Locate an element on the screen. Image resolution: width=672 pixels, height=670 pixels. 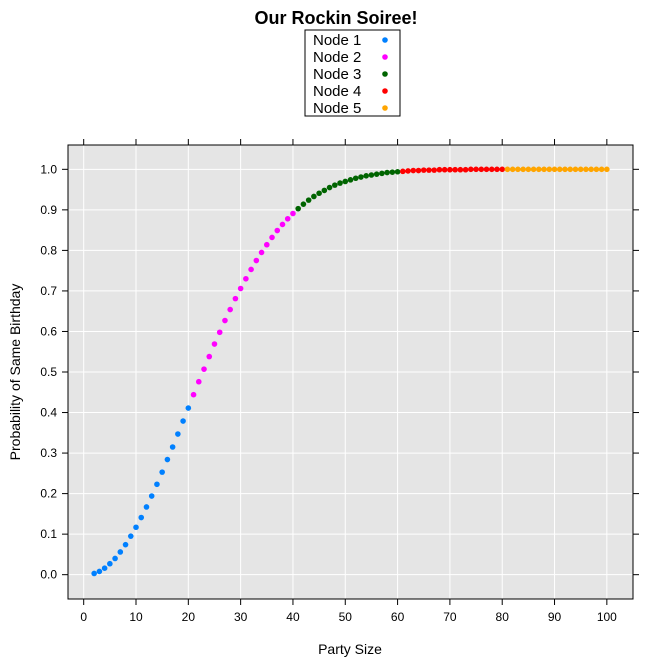
x-tick-label: 40 is located at coordinates (293, 617).